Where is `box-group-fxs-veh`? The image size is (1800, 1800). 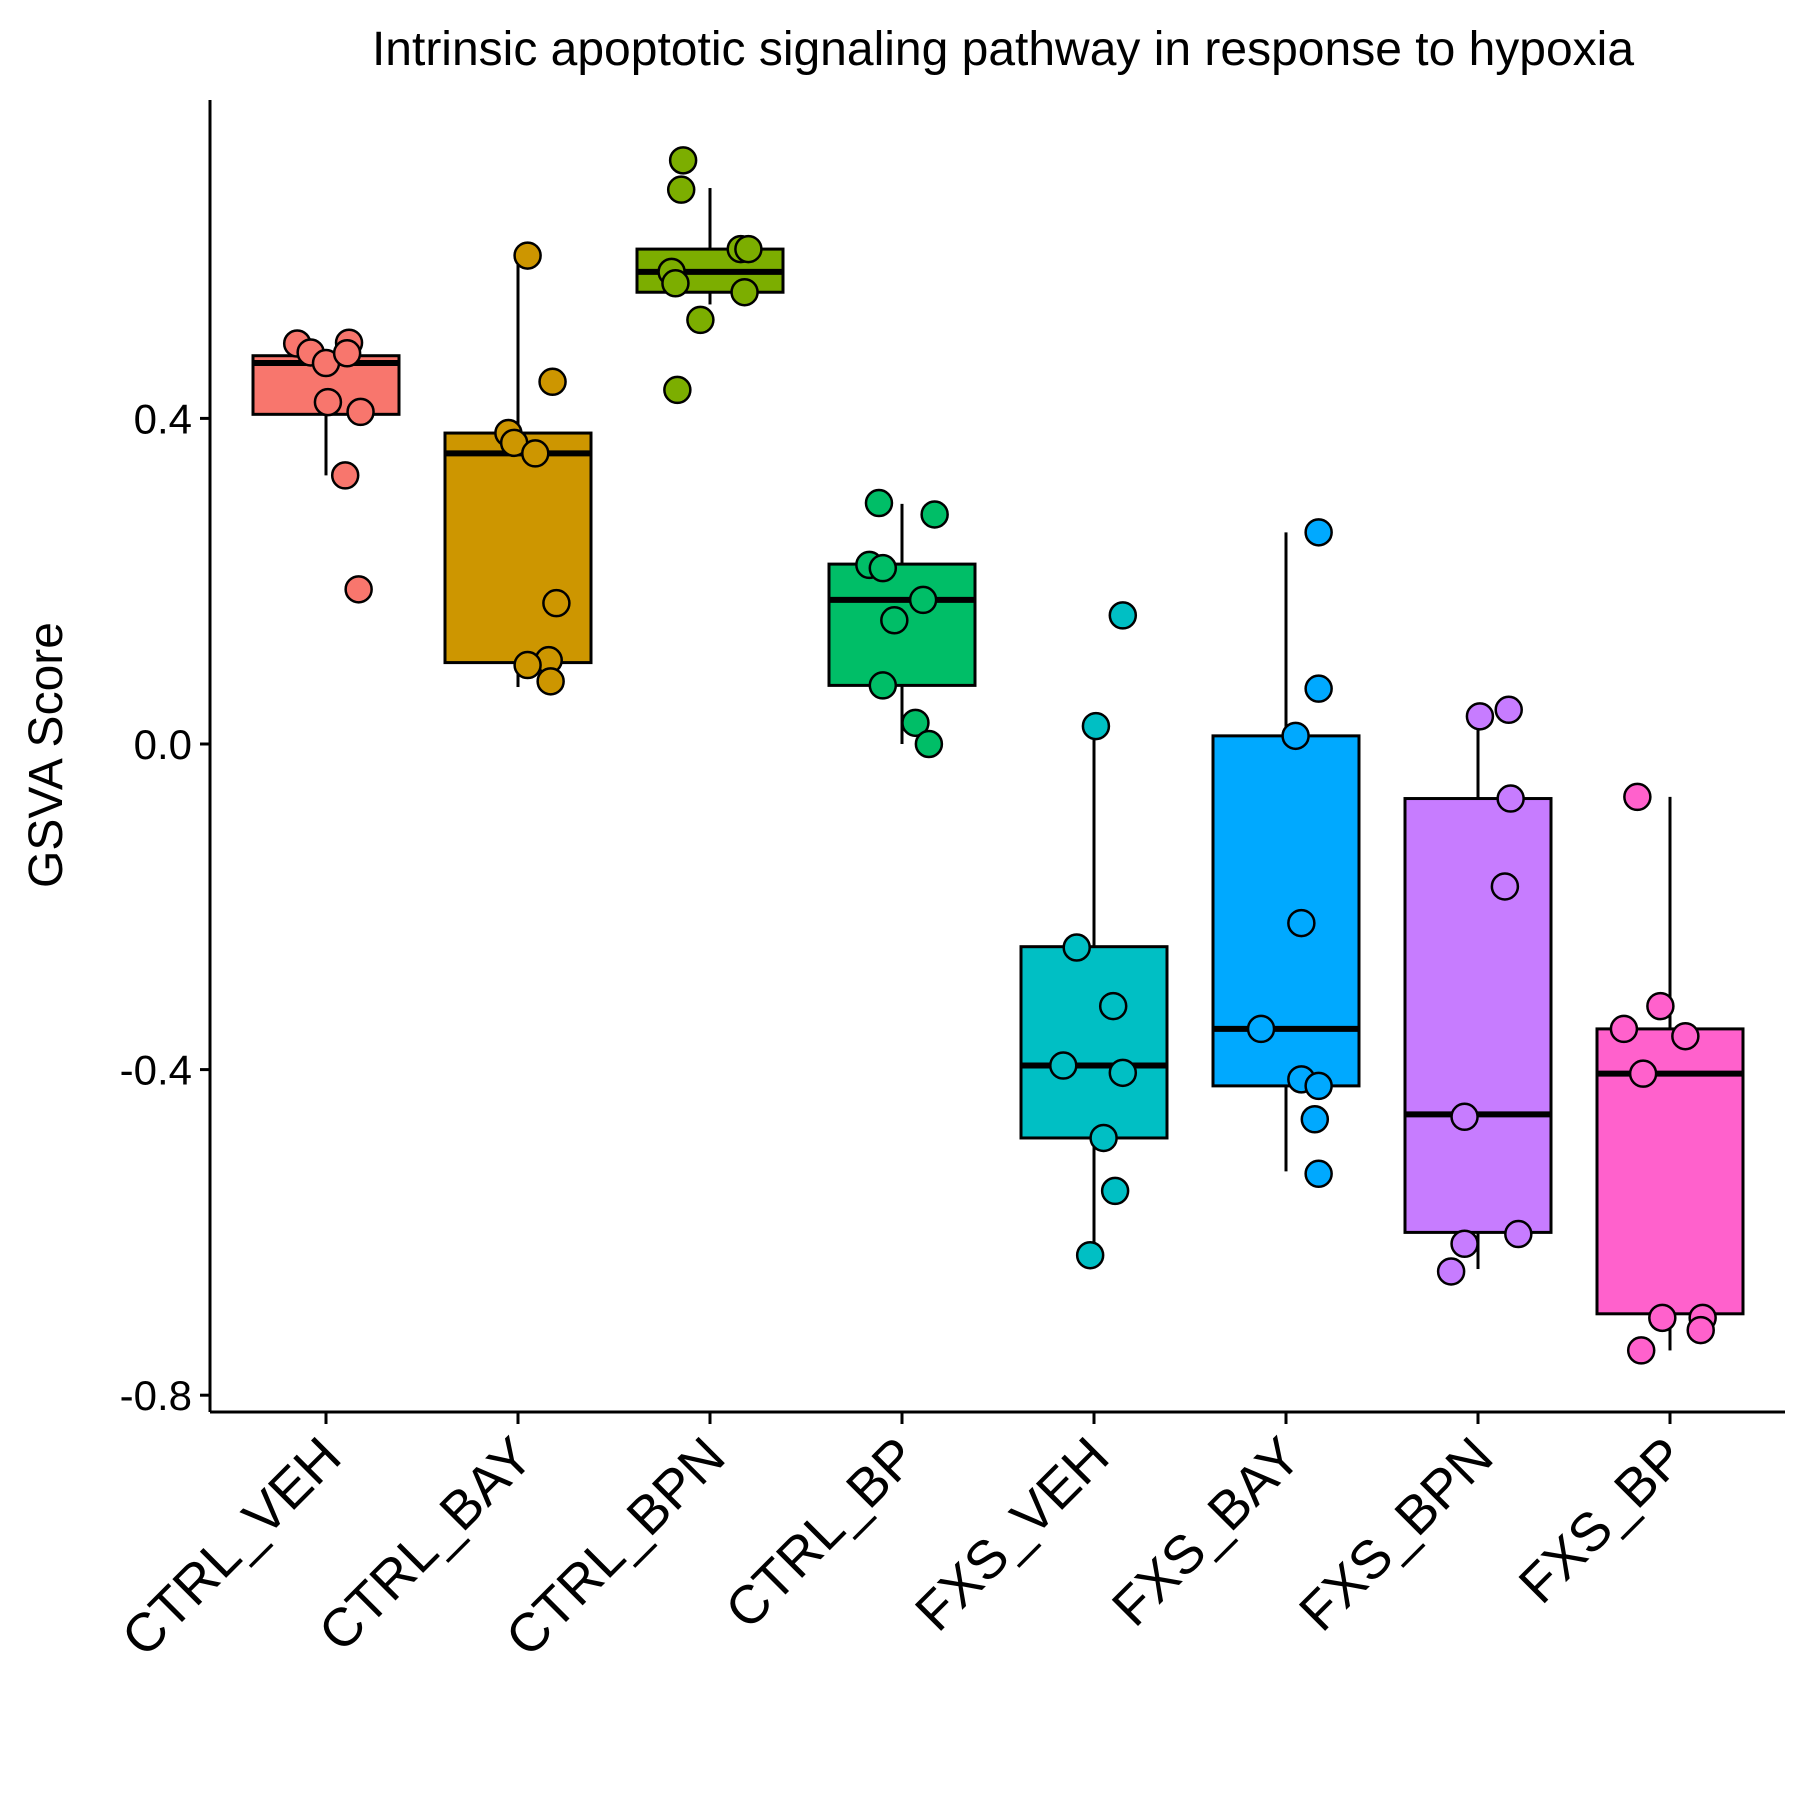
box-group-fxs-veh is located at coordinates (1094, 989).